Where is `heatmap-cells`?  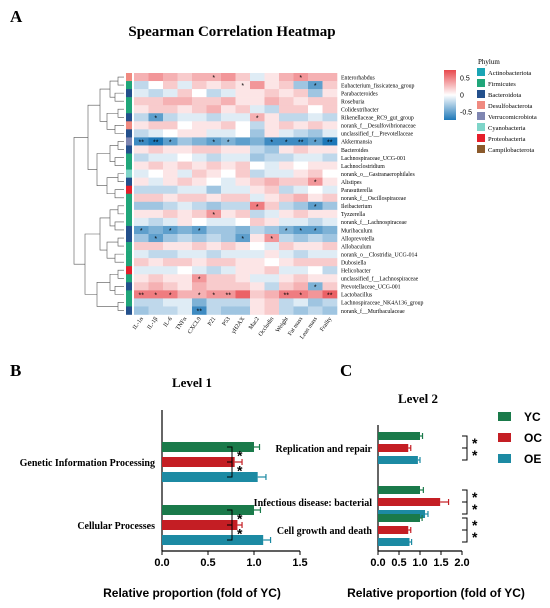
heatmap-cells is located at coordinates (236, 194).